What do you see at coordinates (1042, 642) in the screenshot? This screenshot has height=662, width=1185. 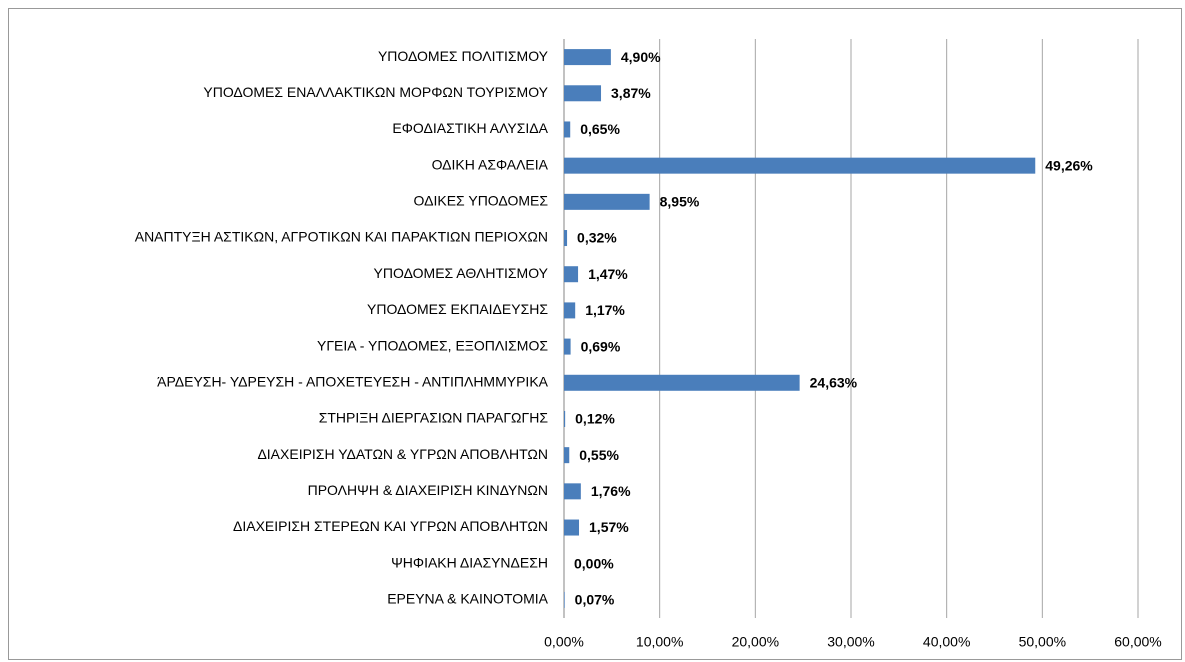 I see `x-tick-label: 50,00%` at bounding box center [1042, 642].